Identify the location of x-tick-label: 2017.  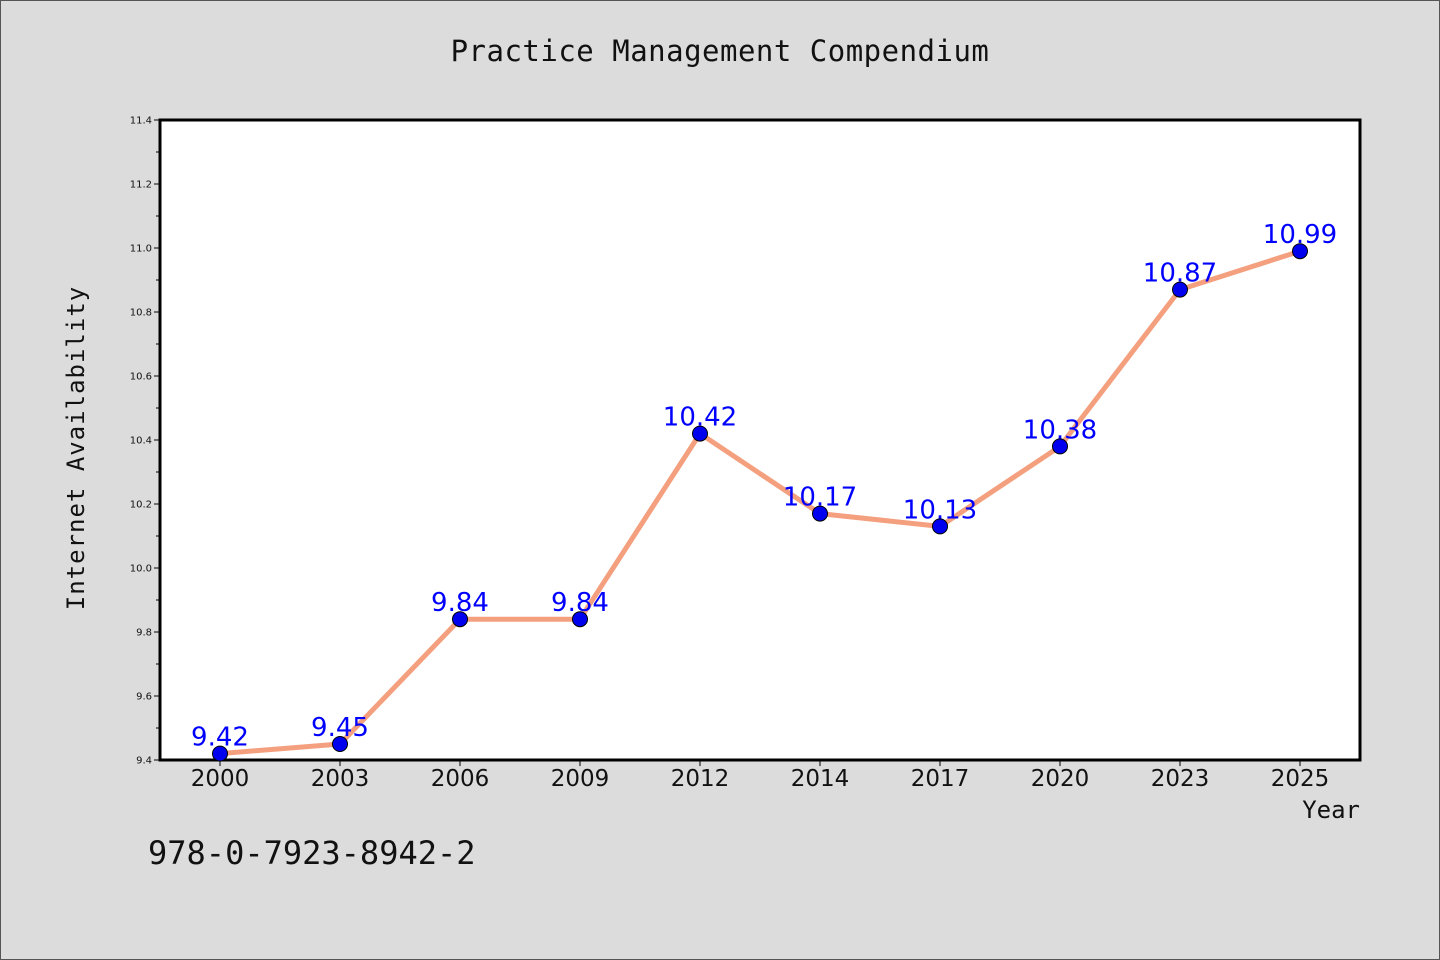
(940, 779).